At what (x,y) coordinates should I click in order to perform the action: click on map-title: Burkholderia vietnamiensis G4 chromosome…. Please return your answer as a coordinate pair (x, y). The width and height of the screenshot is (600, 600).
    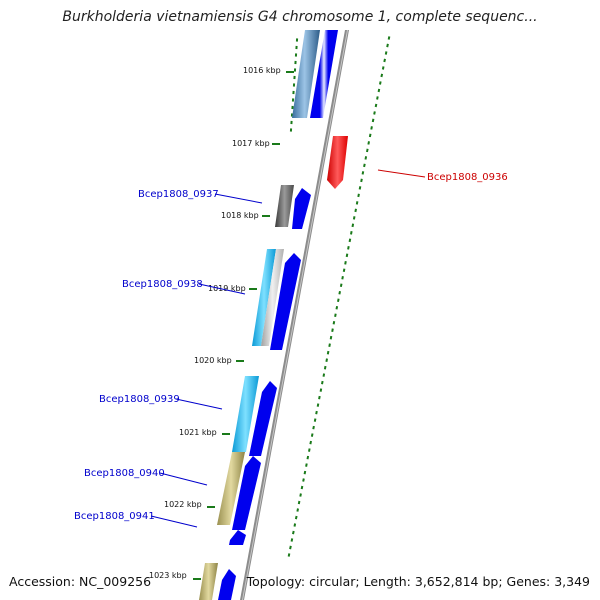
    Looking at the image, I should click on (300, 17).